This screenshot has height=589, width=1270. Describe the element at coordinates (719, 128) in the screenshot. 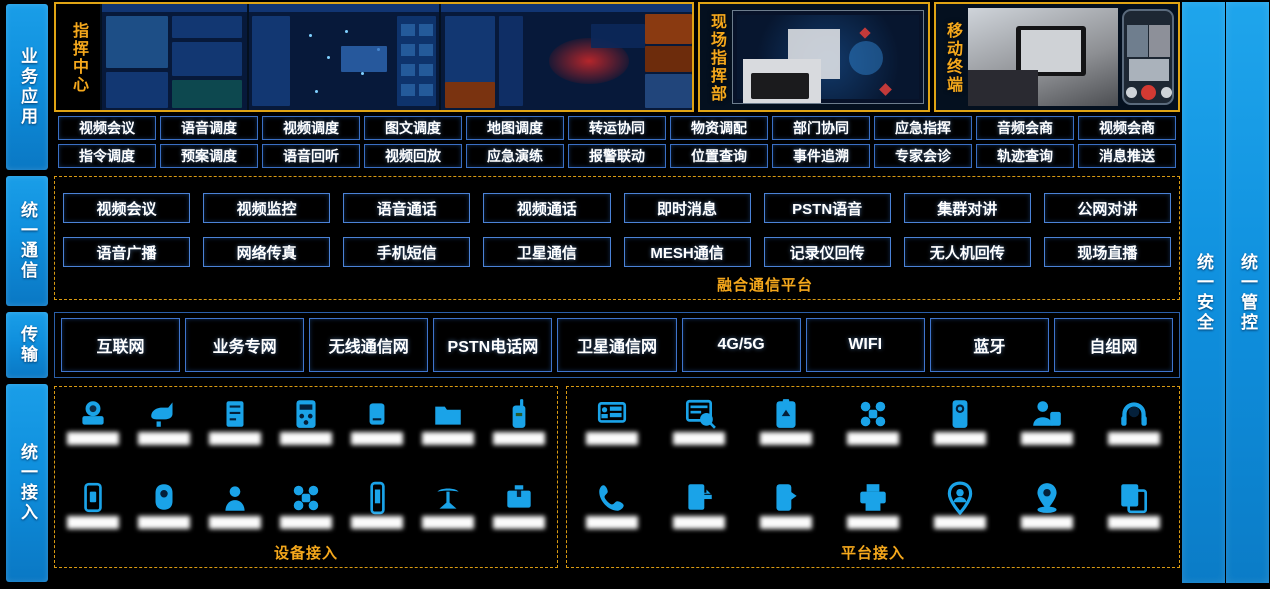

I see `app-chip-r1-7: 物资调配` at that location.